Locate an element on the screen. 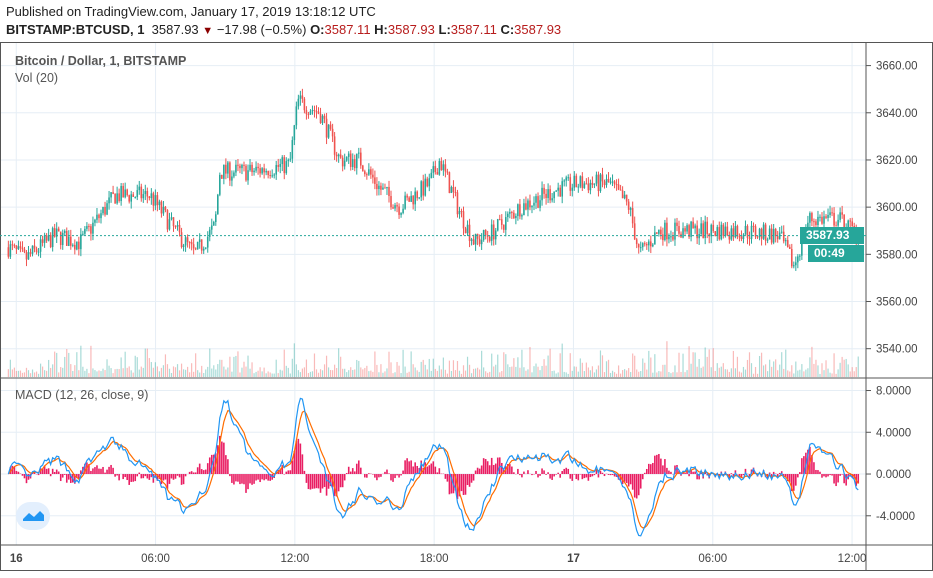 The width and height of the screenshot is (933, 578). macd-tick-label: 4.0000 is located at coordinates (893, 433).